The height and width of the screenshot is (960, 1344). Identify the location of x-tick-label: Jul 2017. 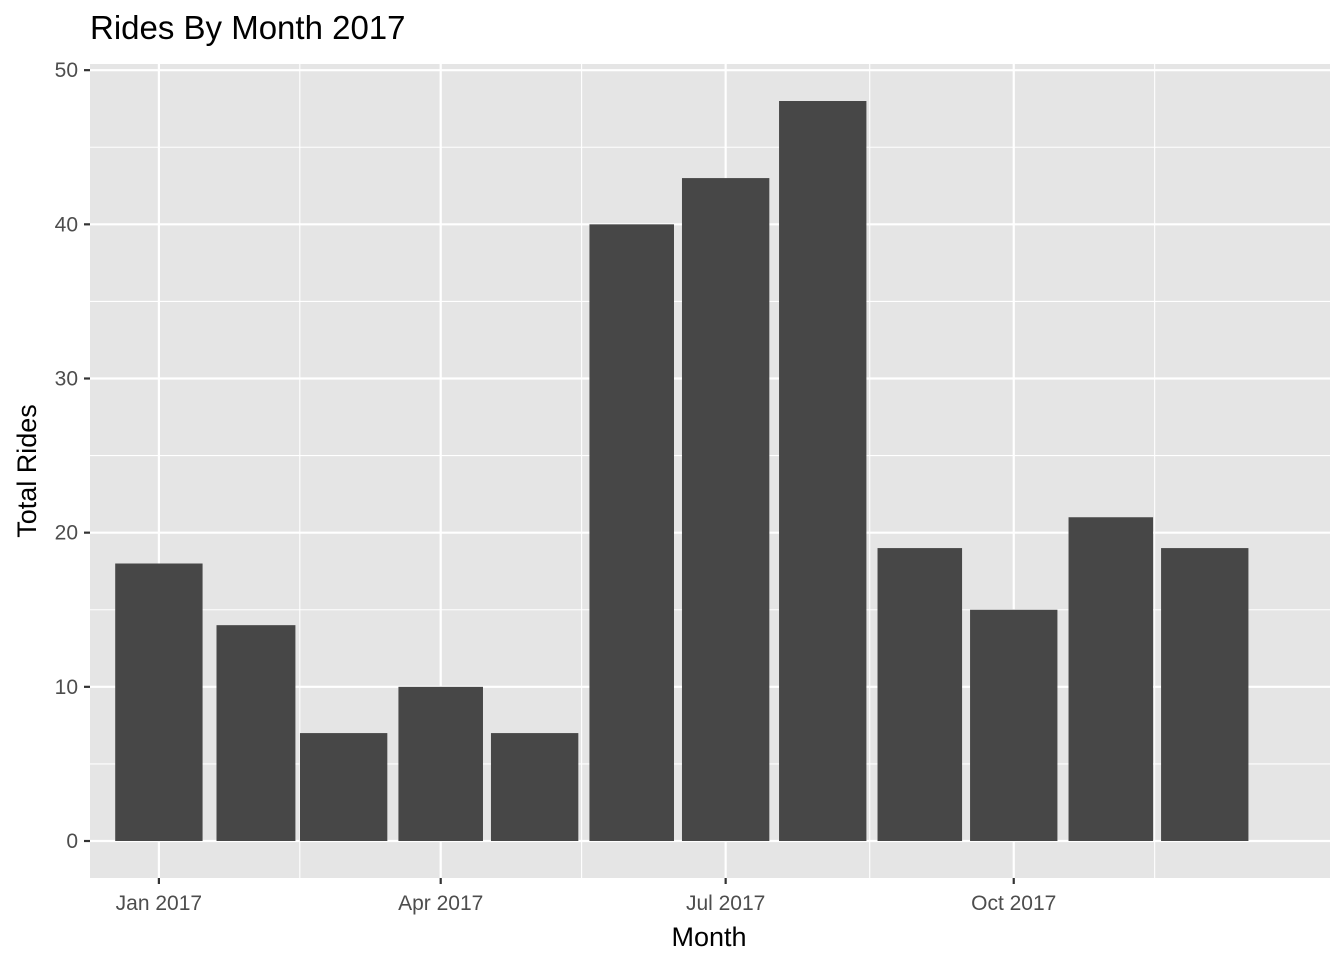
(725, 903).